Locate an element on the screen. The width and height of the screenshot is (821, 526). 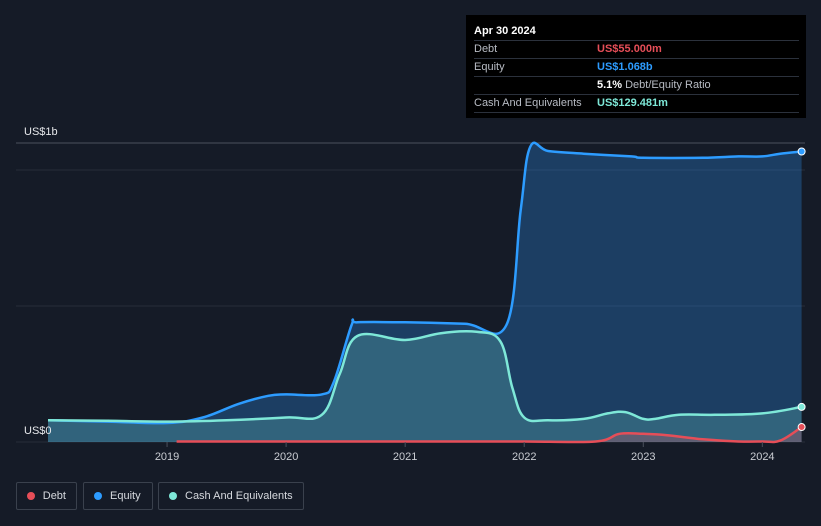
legend-item-cash: Cash And Equivalents is located at coordinates (231, 496).